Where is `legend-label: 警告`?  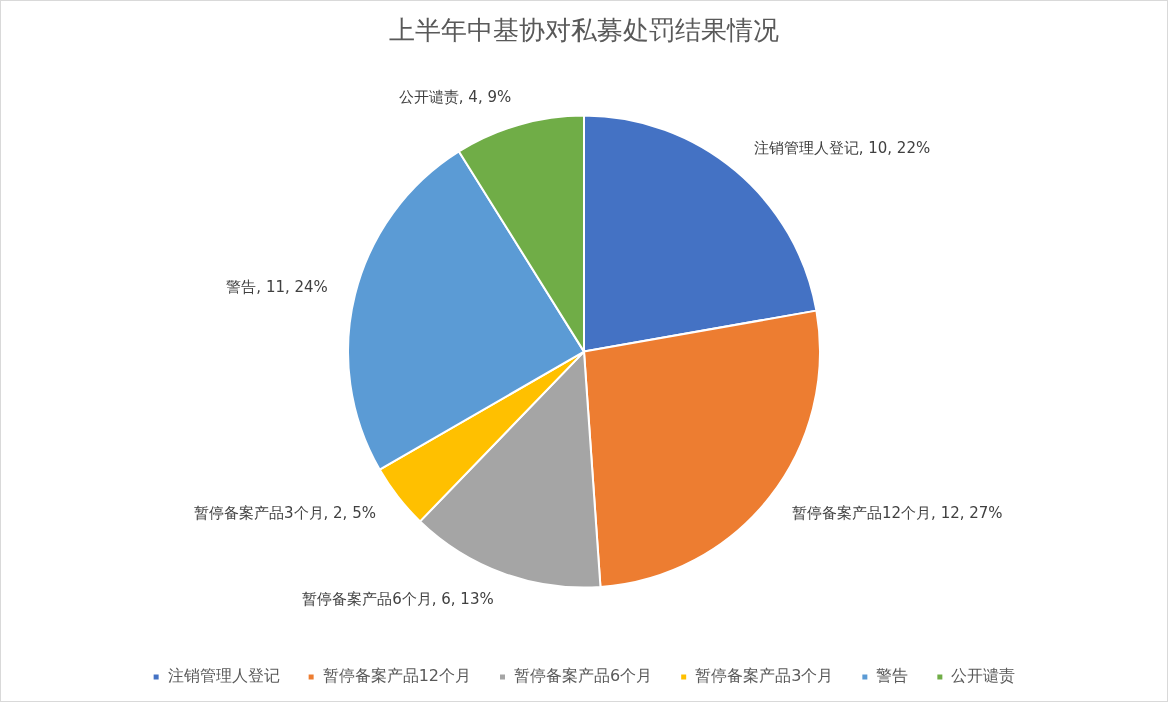
legend-label: 警告 is located at coordinates (892, 676).